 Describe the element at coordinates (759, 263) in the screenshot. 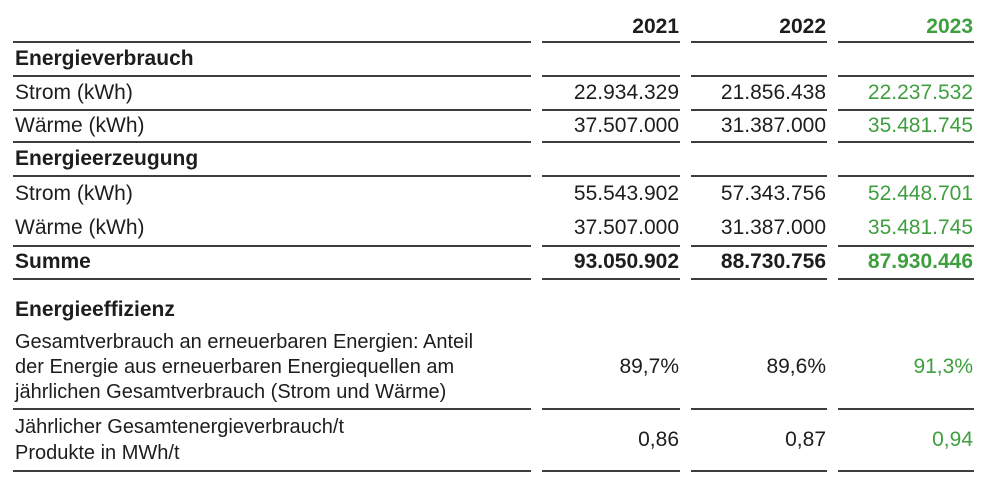

I see `value-2022: 88.730.756` at that location.